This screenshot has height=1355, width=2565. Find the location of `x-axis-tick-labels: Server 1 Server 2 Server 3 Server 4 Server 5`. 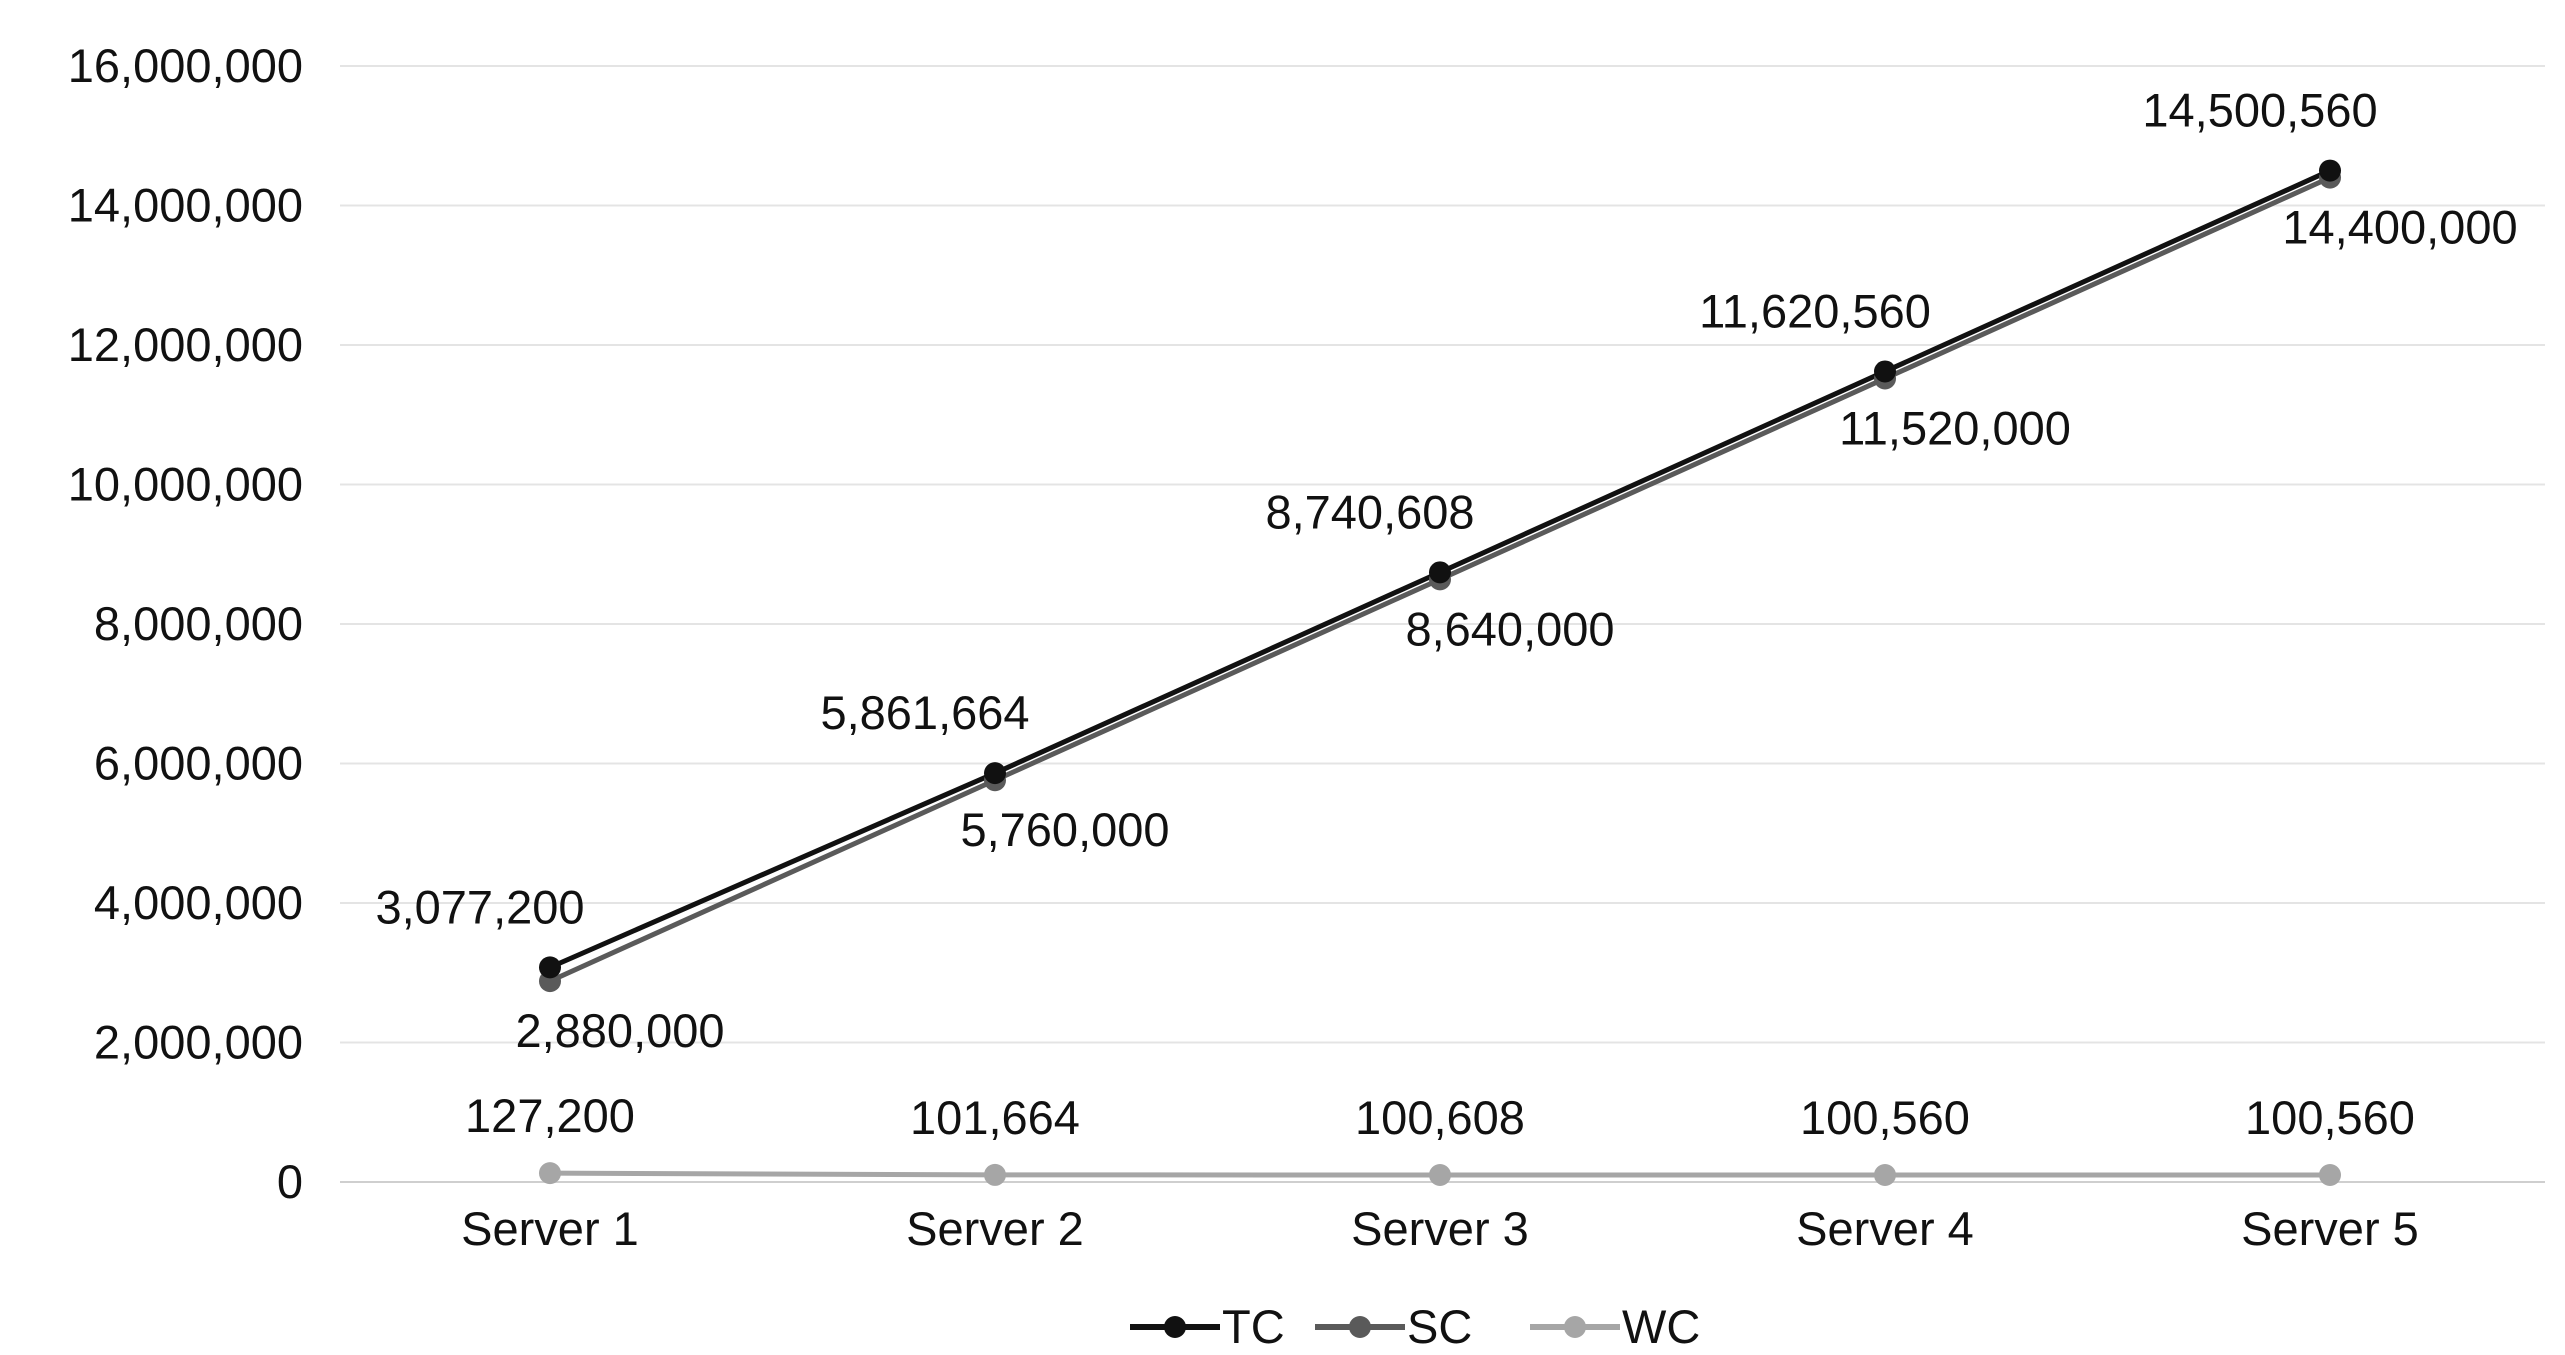

x-axis-tick-labels: Server 1 Server 2 Server 3 Server 4 Server 5 is located at coordinates (1440, 1228).